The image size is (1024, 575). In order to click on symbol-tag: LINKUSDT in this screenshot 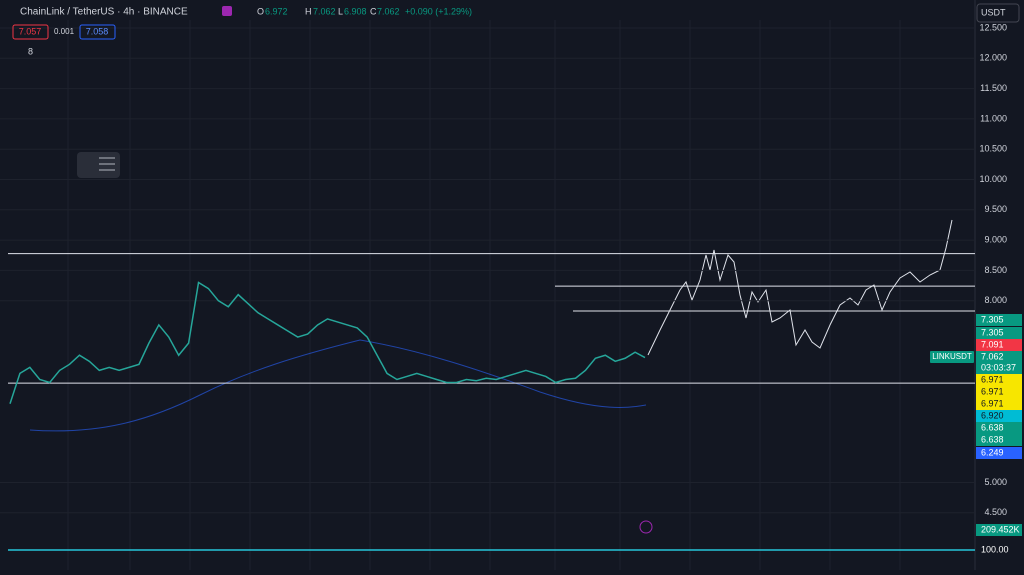, I will do `click(952, 356)`.